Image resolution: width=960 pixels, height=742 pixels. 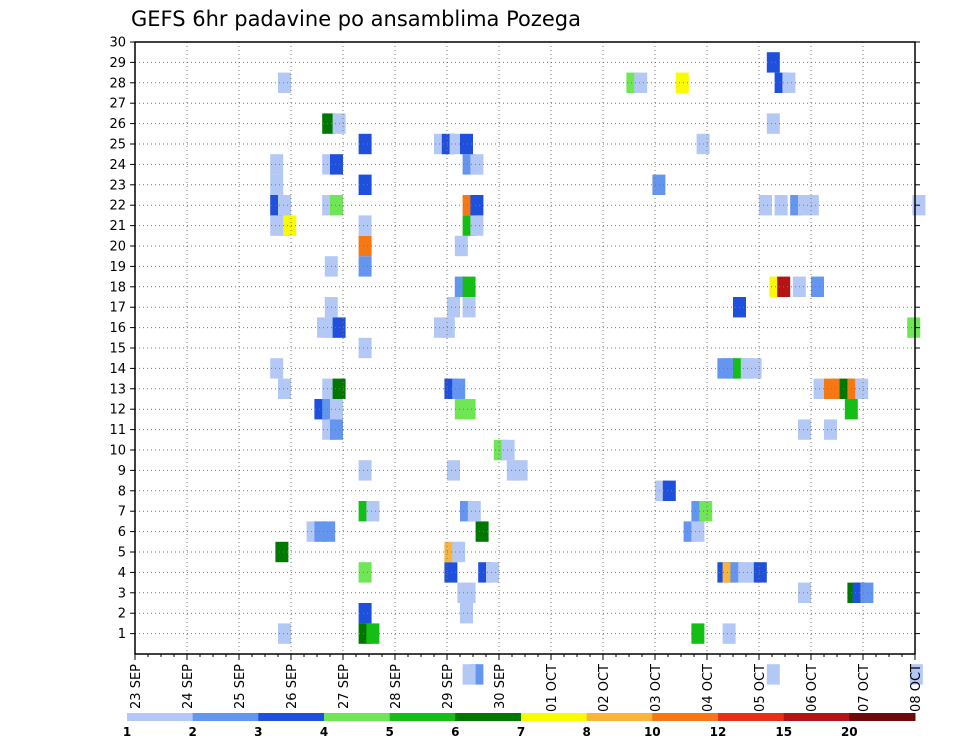 I want to click on y-tick-label: 20, so click(x=117, y=247).